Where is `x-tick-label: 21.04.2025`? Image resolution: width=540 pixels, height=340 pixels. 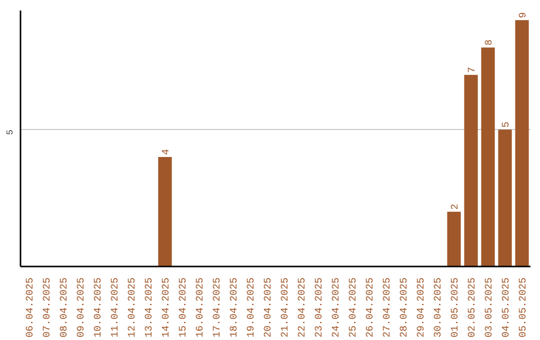
x-tick-label: 21.04.2025 is located at coordinates (286, 307).